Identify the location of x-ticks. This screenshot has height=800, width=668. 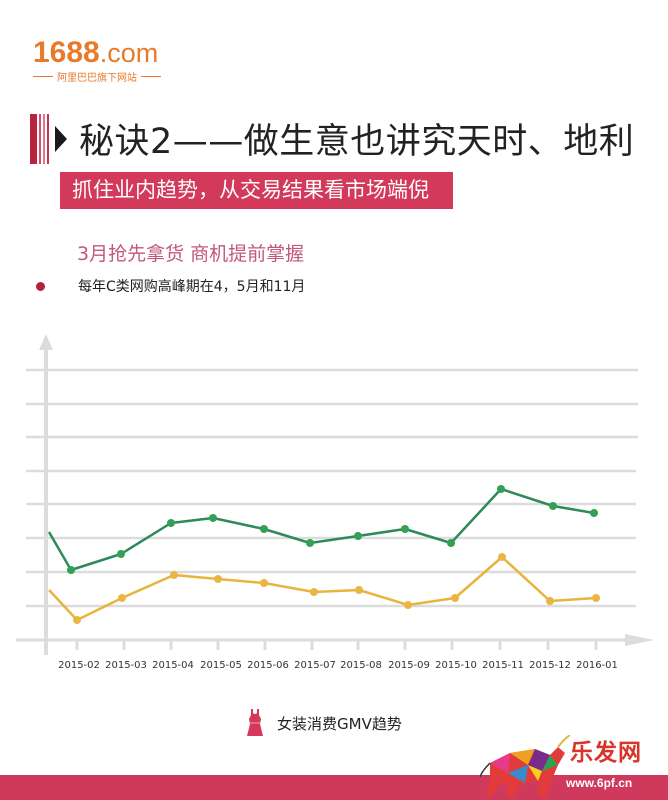
(336, 645).